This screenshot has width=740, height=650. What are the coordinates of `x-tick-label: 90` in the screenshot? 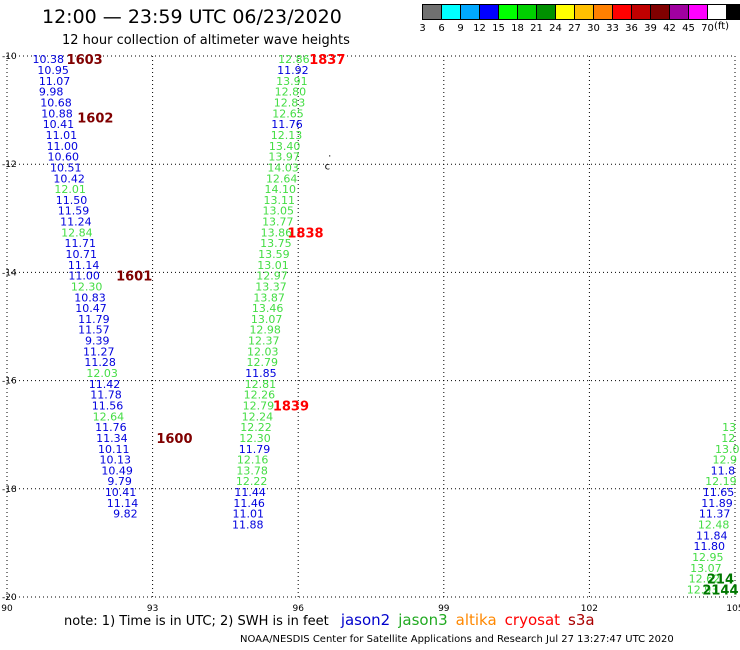 It's located at (7, 609).